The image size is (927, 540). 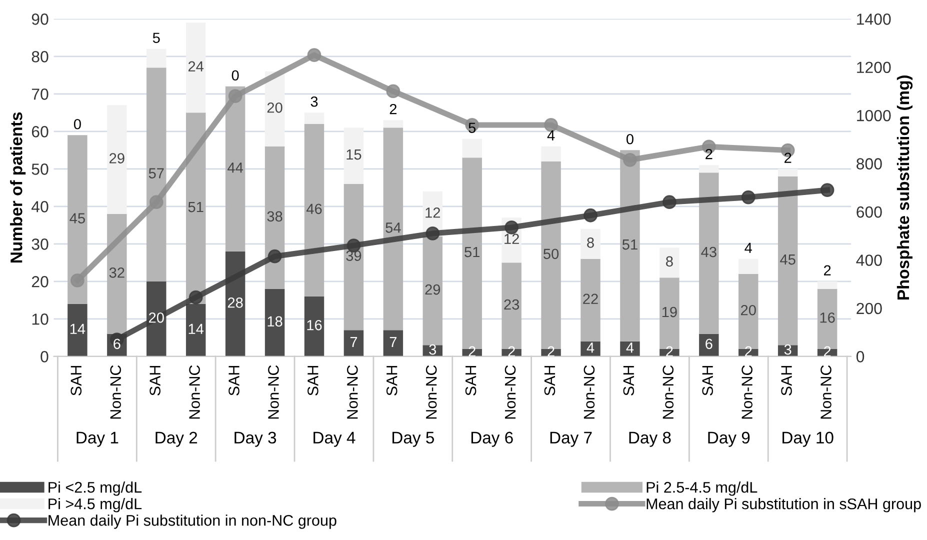 I want to click on y2-tick-label: 400, so click(x=869, y=260).